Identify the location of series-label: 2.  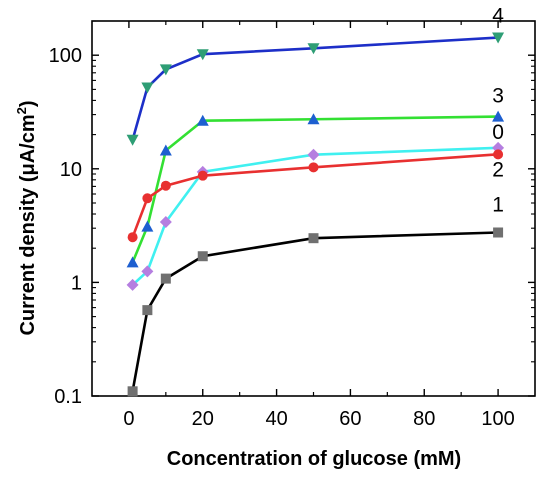
(498, 169).